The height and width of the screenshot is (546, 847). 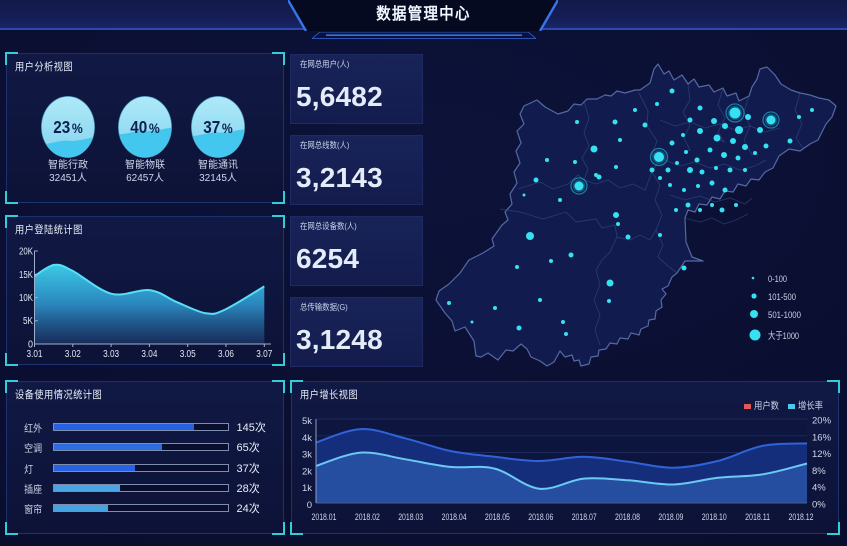 I want to click on svg-text: 501-1000, so click(x=784, y=315).